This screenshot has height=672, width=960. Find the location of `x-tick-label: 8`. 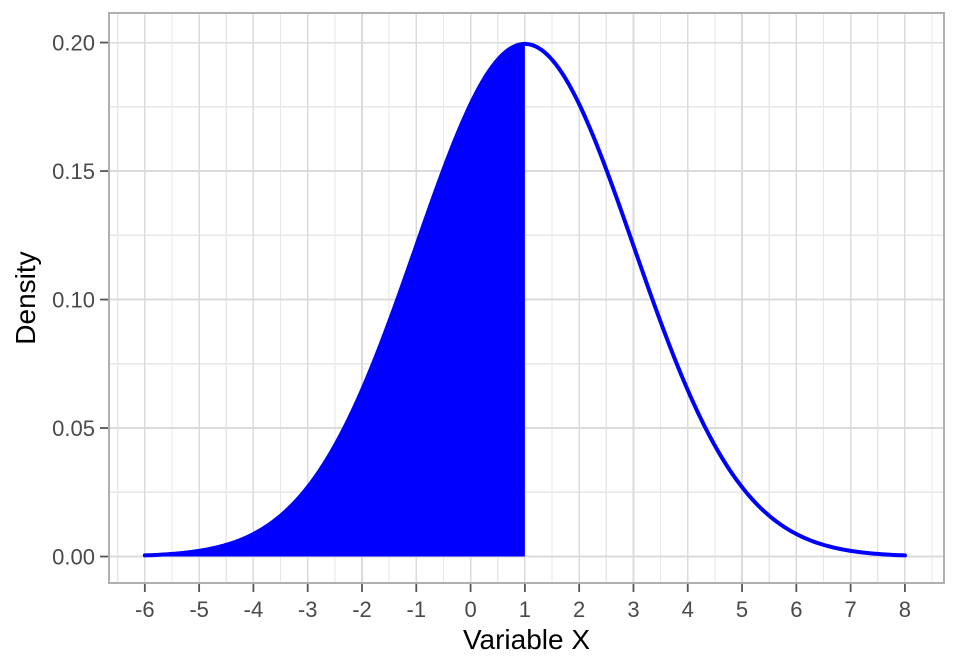

x-tick-label: 8 is located at coordinates (905, 609).